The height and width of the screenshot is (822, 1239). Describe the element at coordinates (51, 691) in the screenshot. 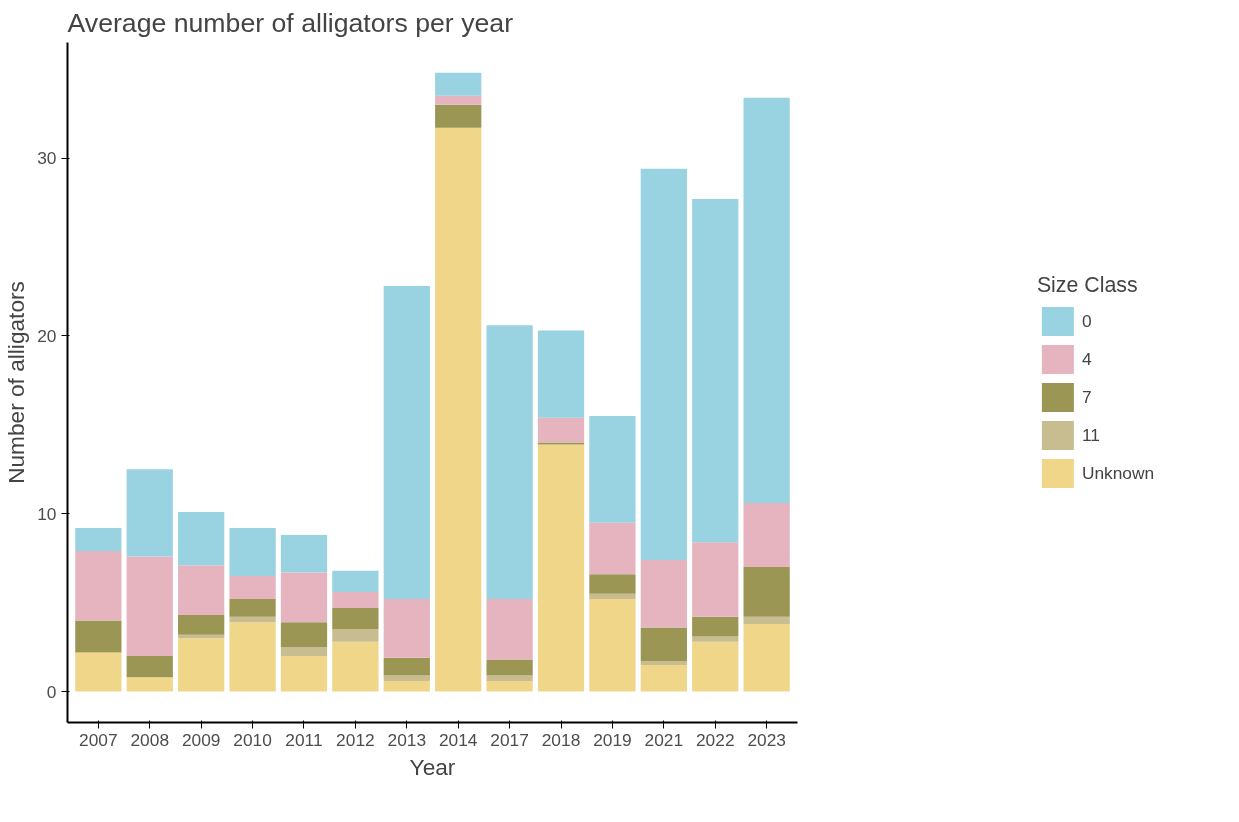

I see `y-tick-label: 0` at that location.